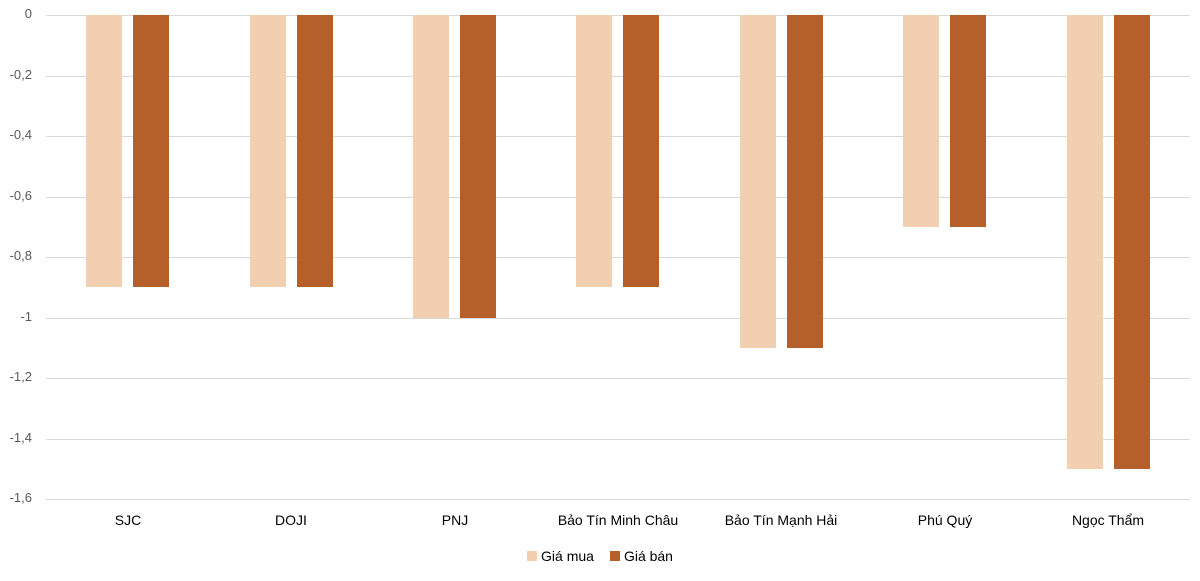 The width and height of the screenshot is (1200, 581). What do you see at coordinates (614, 556) in the screenshot?
I see `legend-swatch-gia-ban` at bounding box center [614, 556].